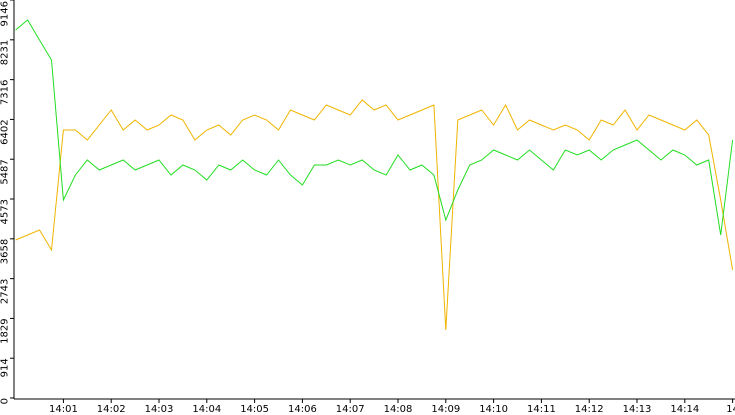  What do you see at coordinates (5, 330) in the screenshot?
I see `y-tick-label: 1829` at bounding box center [5, 330].